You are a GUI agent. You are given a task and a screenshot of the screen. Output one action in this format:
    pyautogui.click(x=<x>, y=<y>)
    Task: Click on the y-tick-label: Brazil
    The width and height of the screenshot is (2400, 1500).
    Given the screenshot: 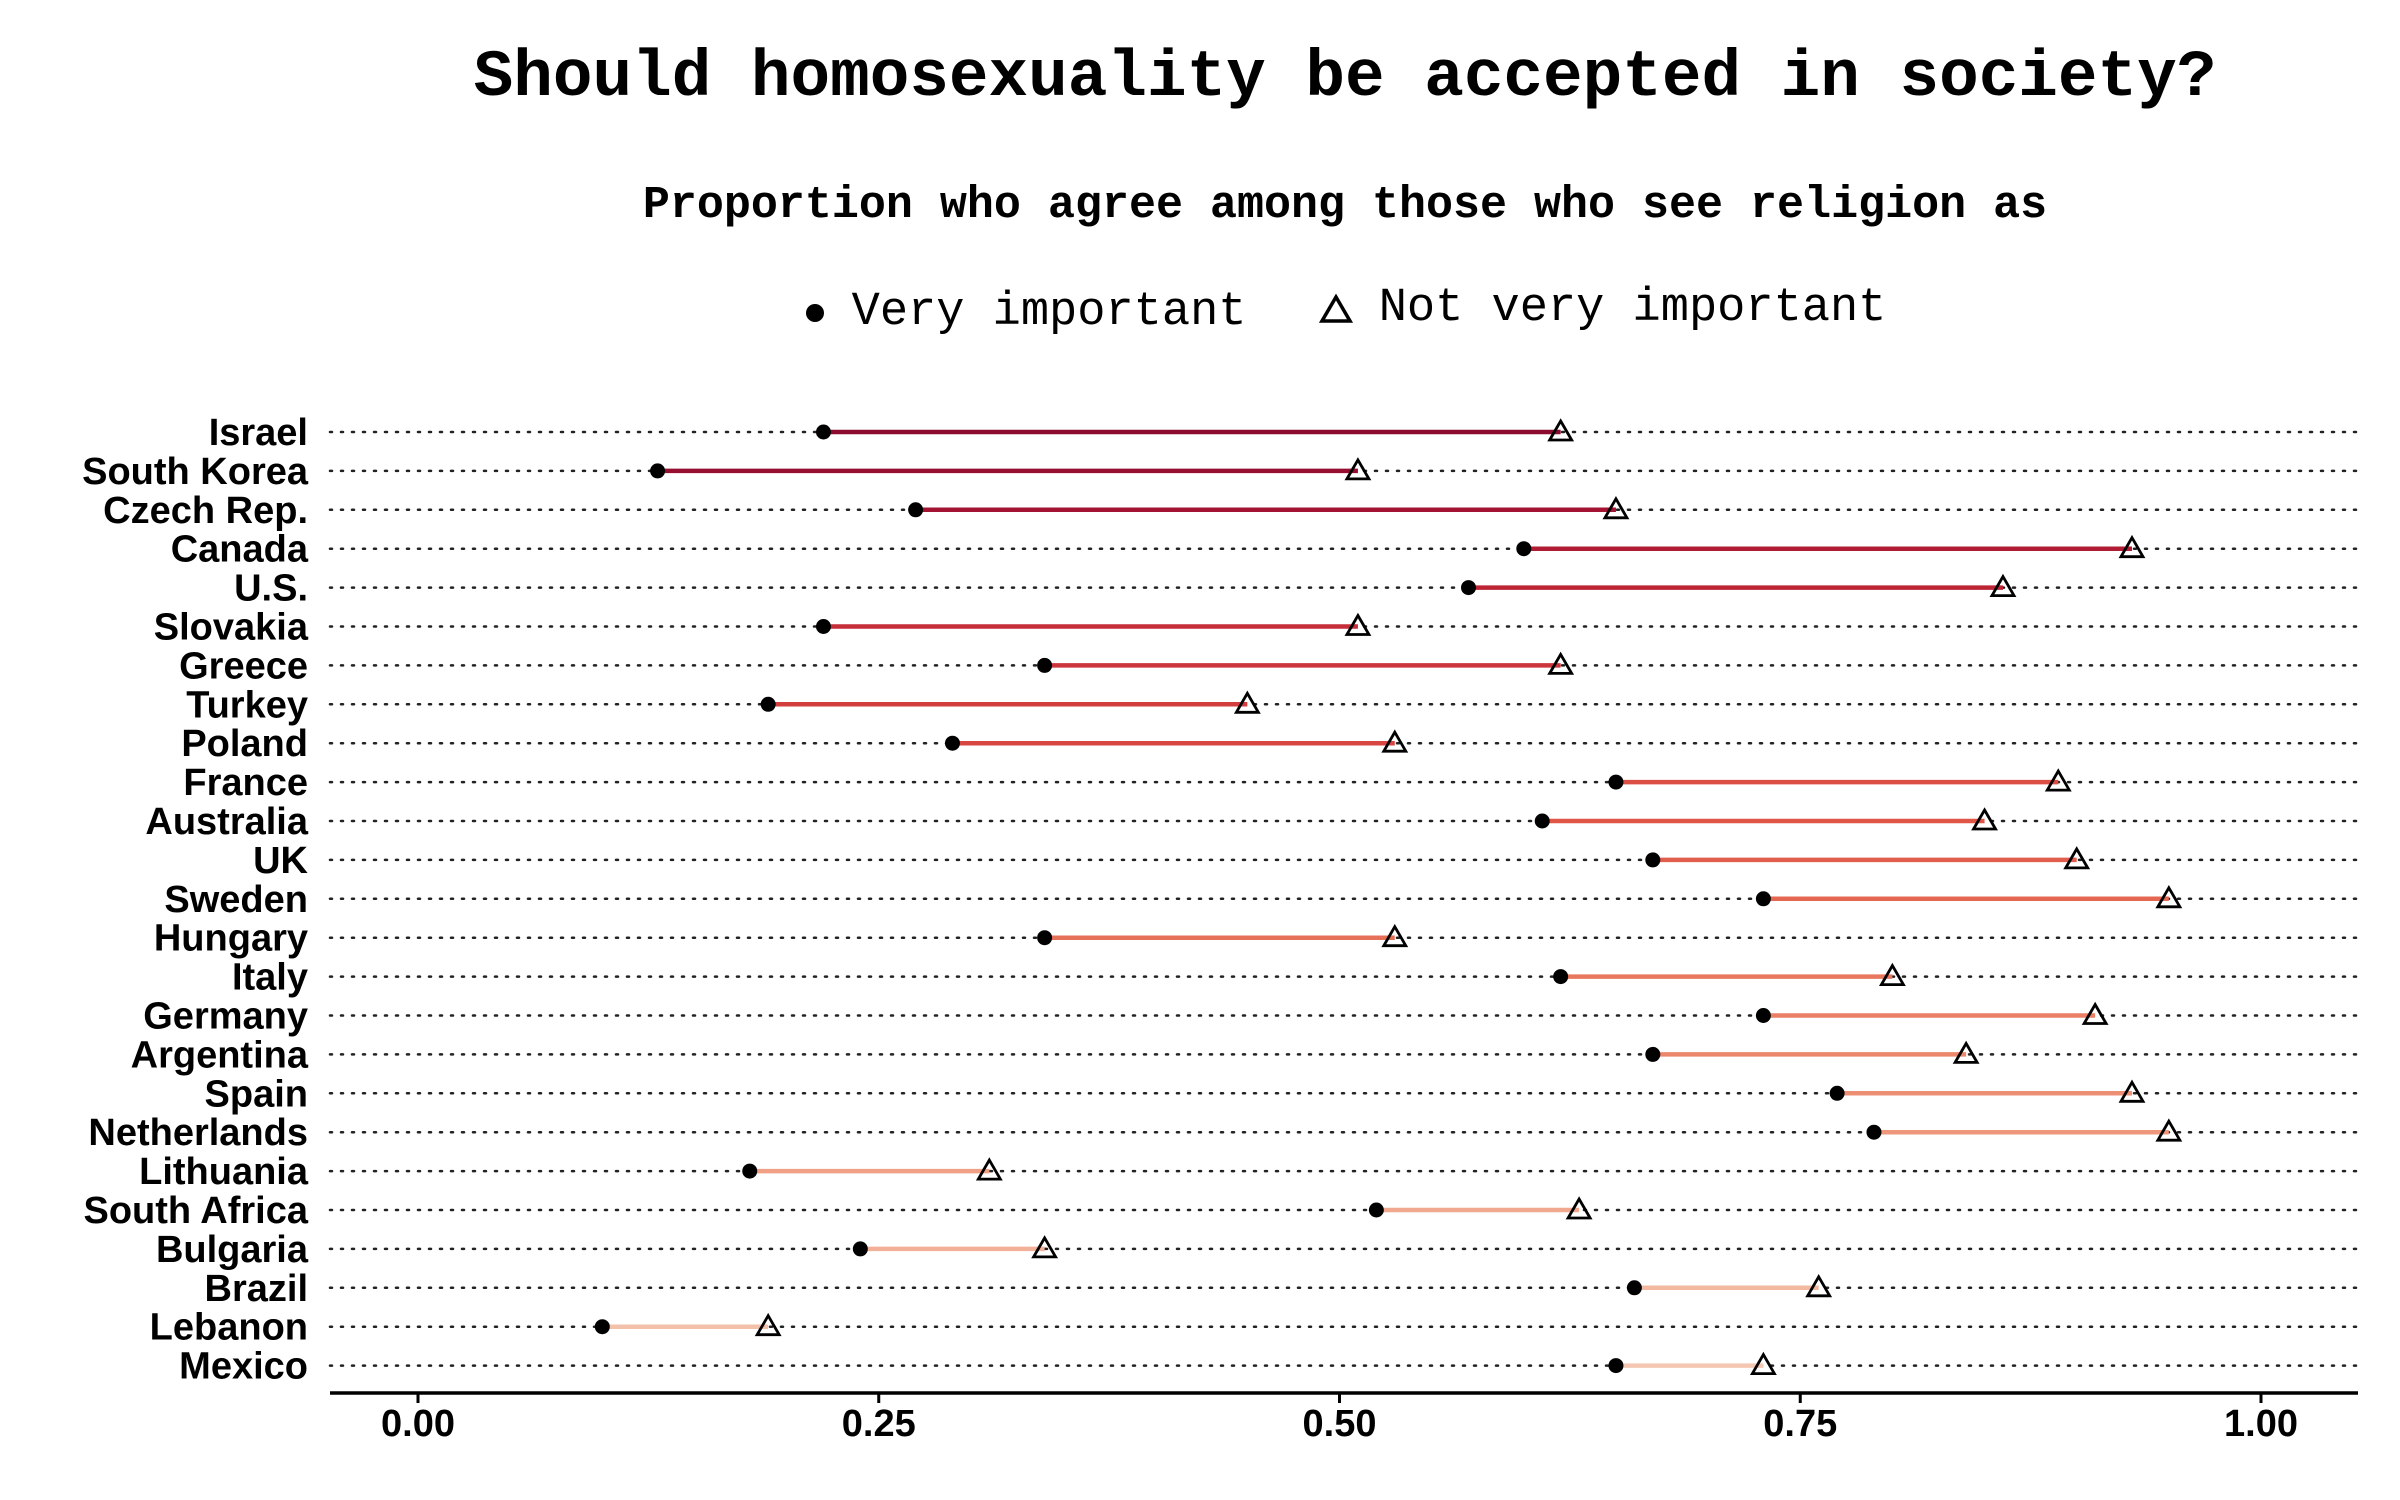 What is the action you would take?
    pyautogui.click(x=256, y=1289)
    